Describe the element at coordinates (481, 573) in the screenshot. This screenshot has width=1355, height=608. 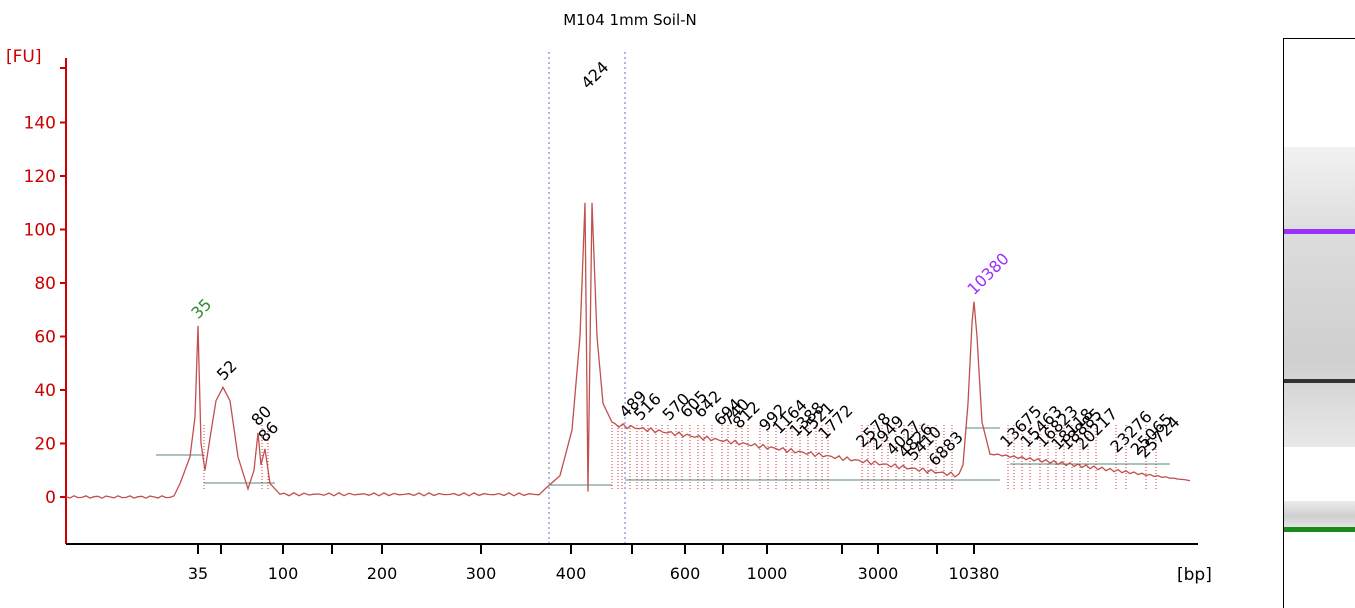
I see `x-tick-label: 300` at that location.